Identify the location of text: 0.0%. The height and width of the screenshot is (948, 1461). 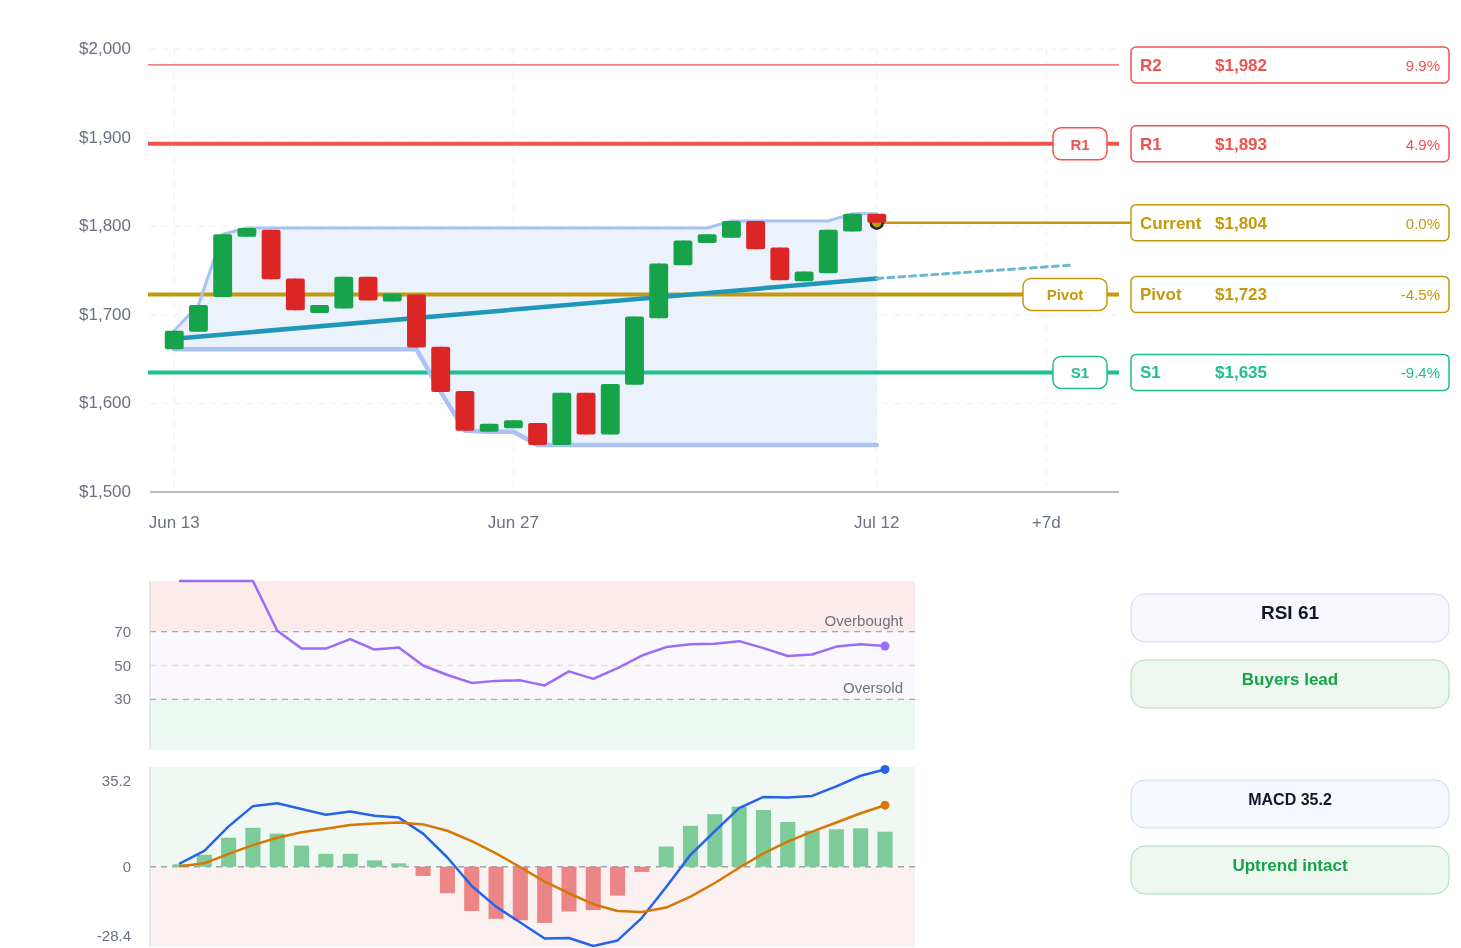
(1422, 223).